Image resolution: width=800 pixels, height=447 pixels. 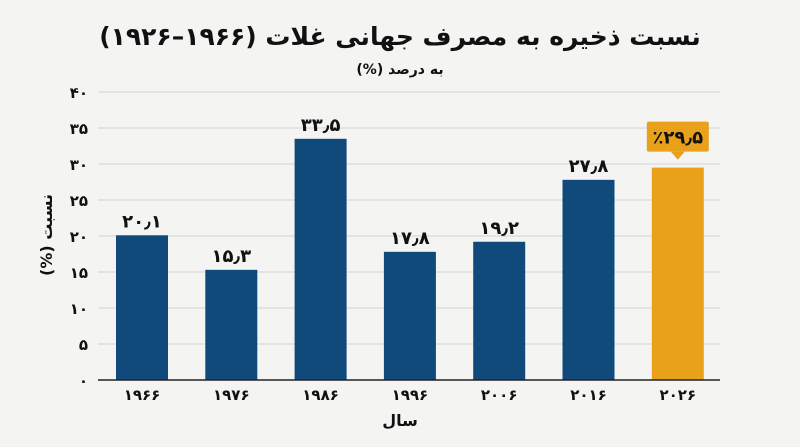 What do you see at coordinates (142, 221) in the screenshot?
I see `value-label: ۲۰٫۱` at bounding box center [142, 221].